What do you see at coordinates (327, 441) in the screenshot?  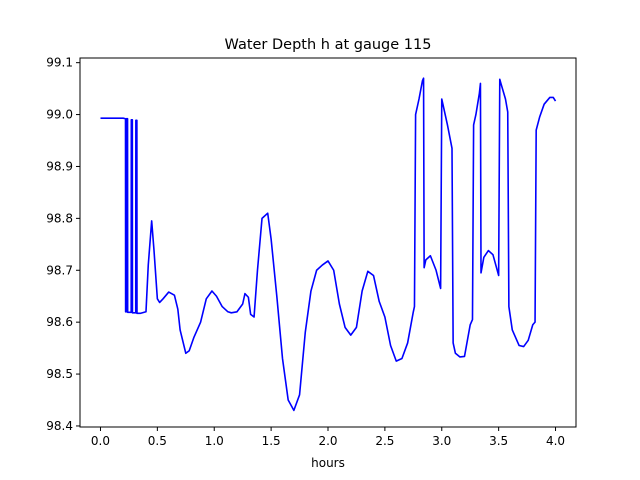 I see `x-tick-label: 2.0` at bounding box center [327, 441].